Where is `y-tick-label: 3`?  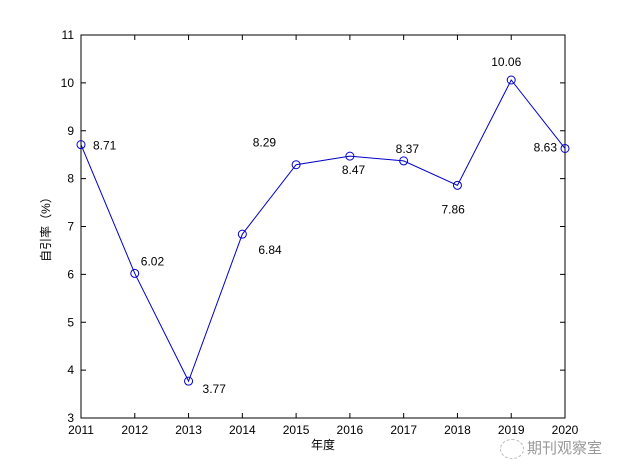 y-tick-label: 3 is located at coordinates (70, 418).